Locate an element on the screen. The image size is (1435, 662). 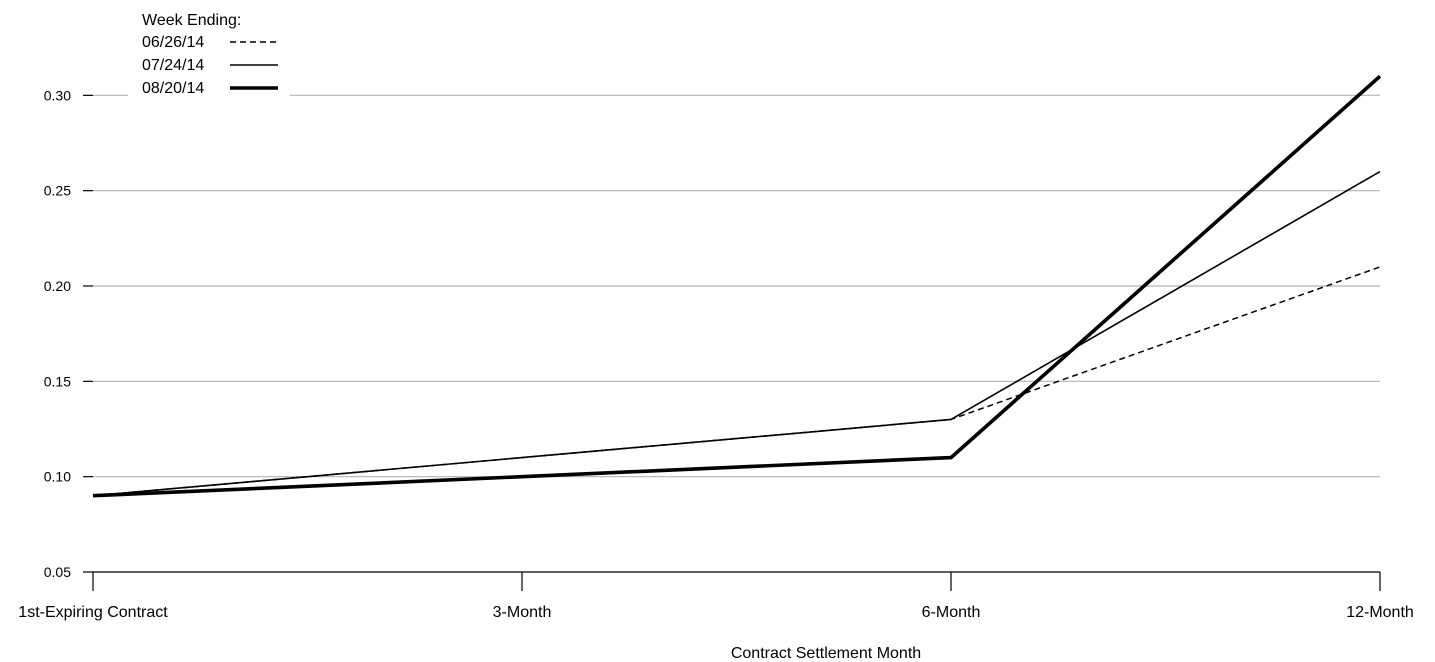
x-tick-label: 12-Month is located at coordinates (1380, 612).